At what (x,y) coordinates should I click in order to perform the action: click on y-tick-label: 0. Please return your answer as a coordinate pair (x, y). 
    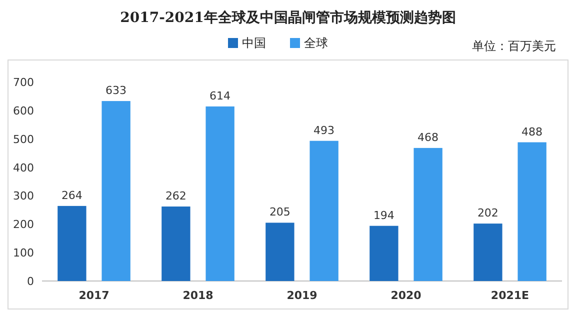
    Looking at the image, I should click on (30, 281).